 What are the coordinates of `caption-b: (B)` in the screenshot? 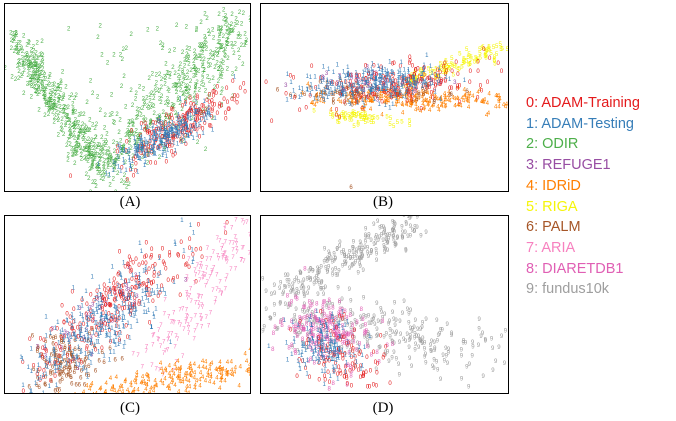 It's located at (383, 202).